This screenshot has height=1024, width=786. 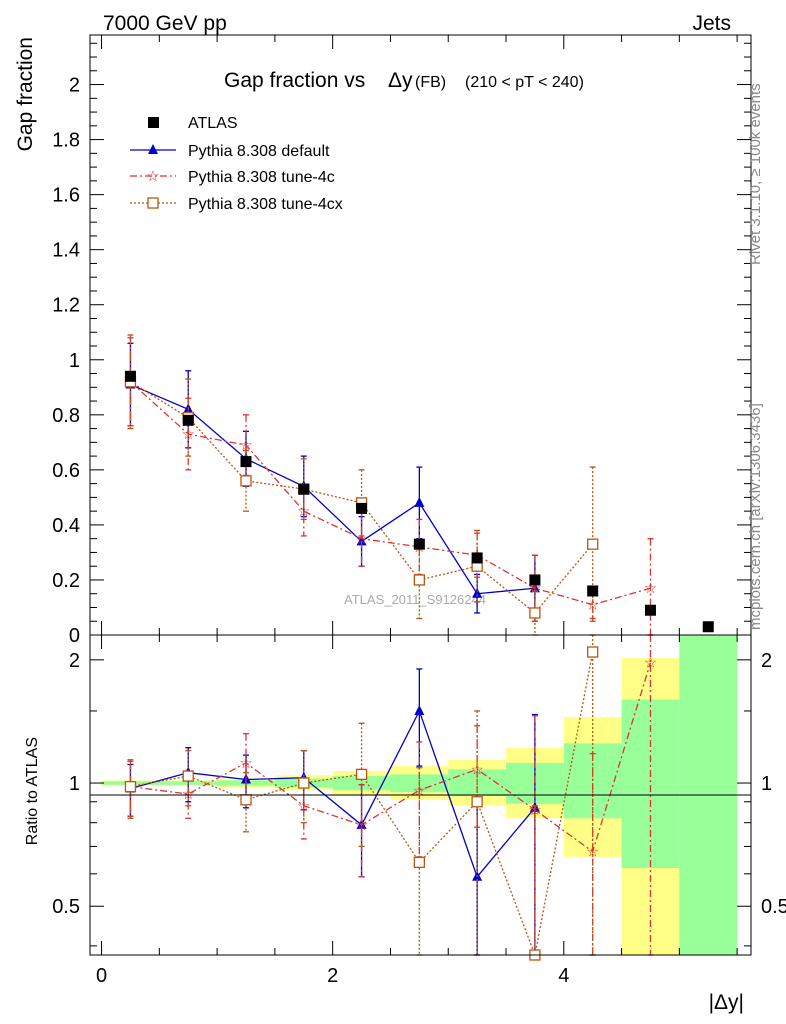 I want to click on y-tick-label: 1, so click(x=74, y=361).